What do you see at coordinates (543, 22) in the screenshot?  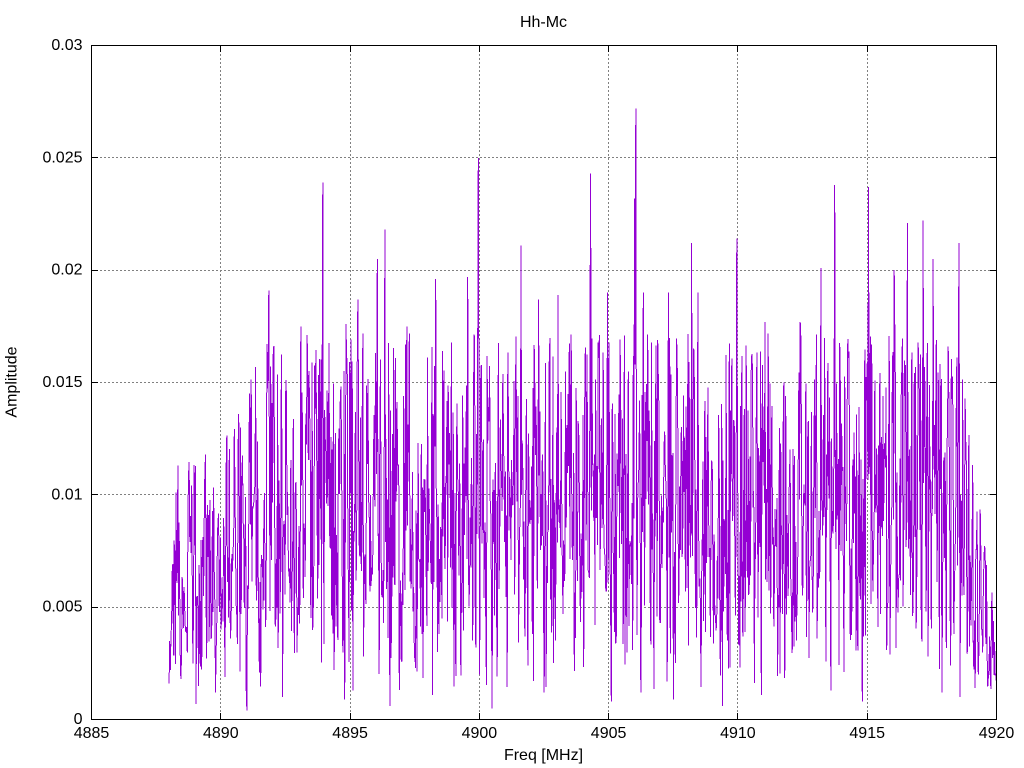 I see `svg-text: Hh-Mc` at bounding box center [543, 22].